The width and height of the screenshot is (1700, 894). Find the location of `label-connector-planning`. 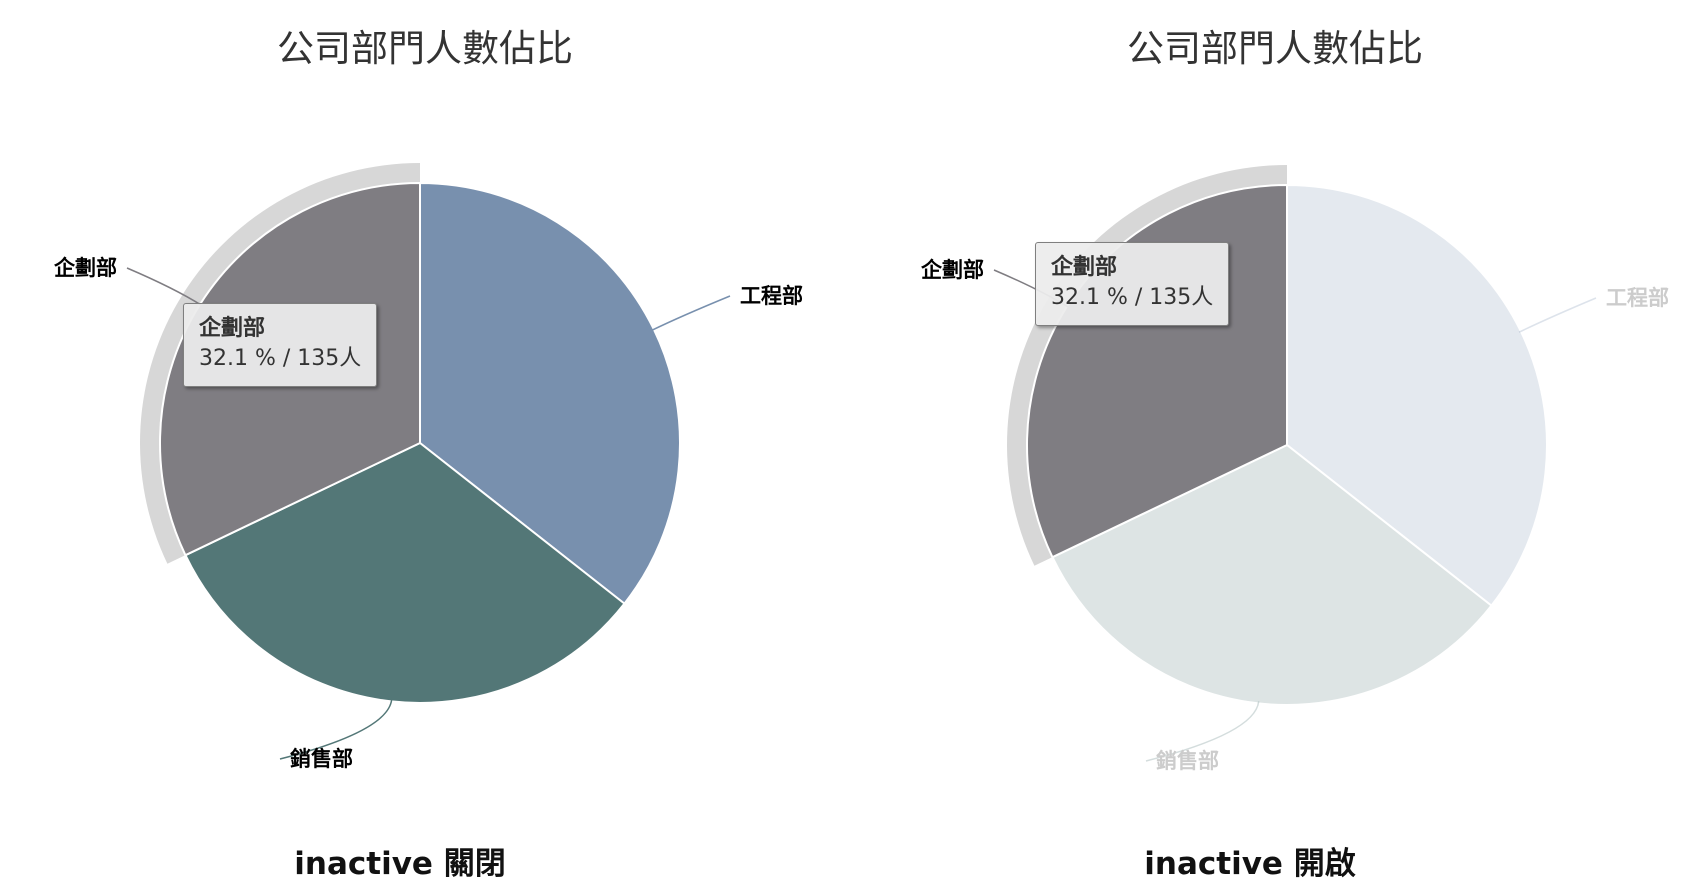

label-connector-planning is located at coordinates (164, 287).